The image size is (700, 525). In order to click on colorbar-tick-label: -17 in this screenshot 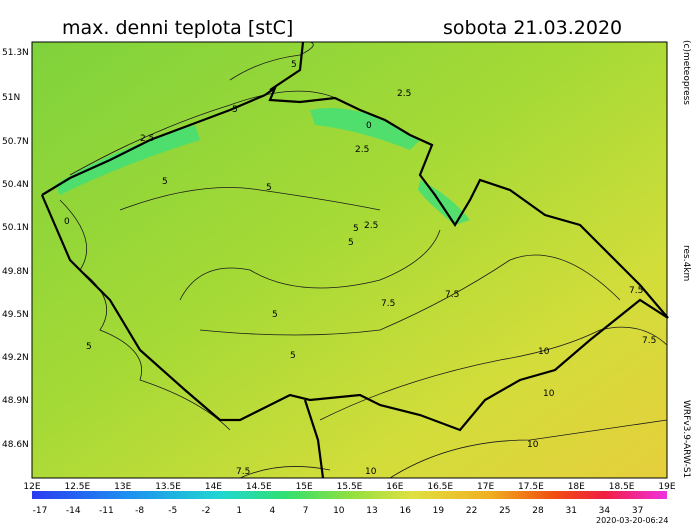, I will do `click(40, 511)`.